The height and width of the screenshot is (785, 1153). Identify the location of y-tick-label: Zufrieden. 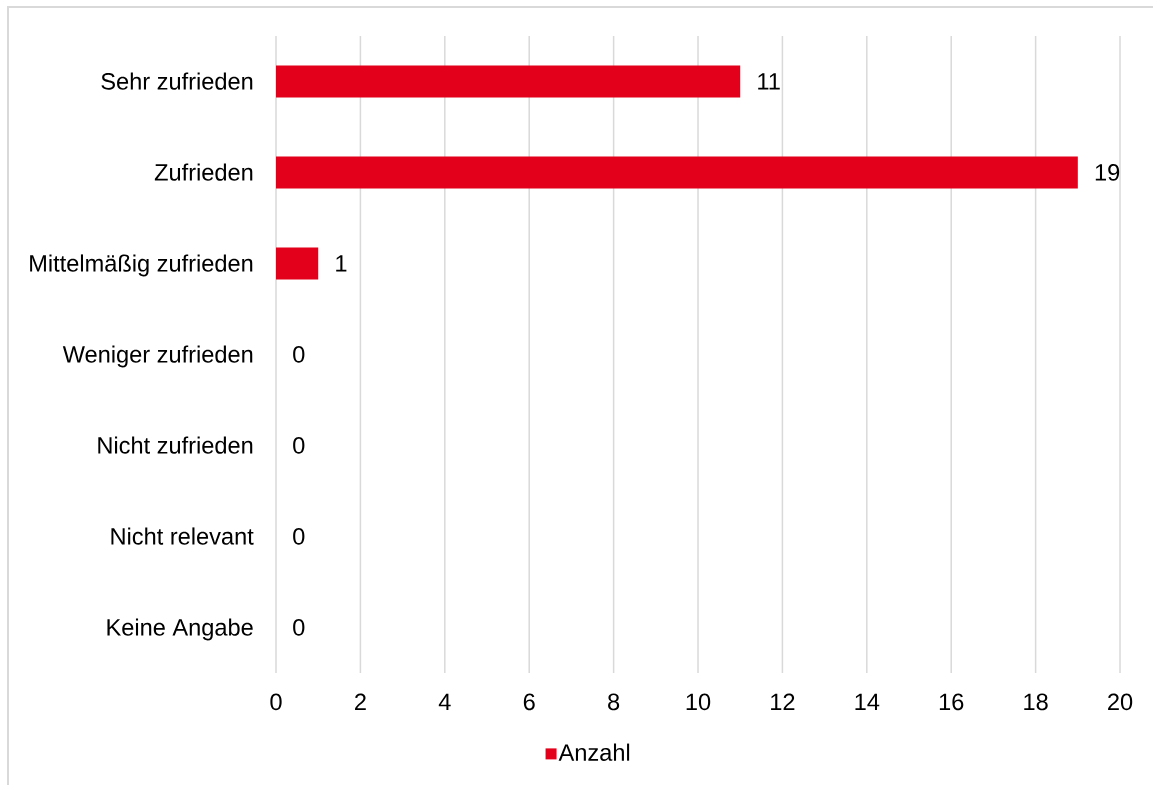
(203, 172).